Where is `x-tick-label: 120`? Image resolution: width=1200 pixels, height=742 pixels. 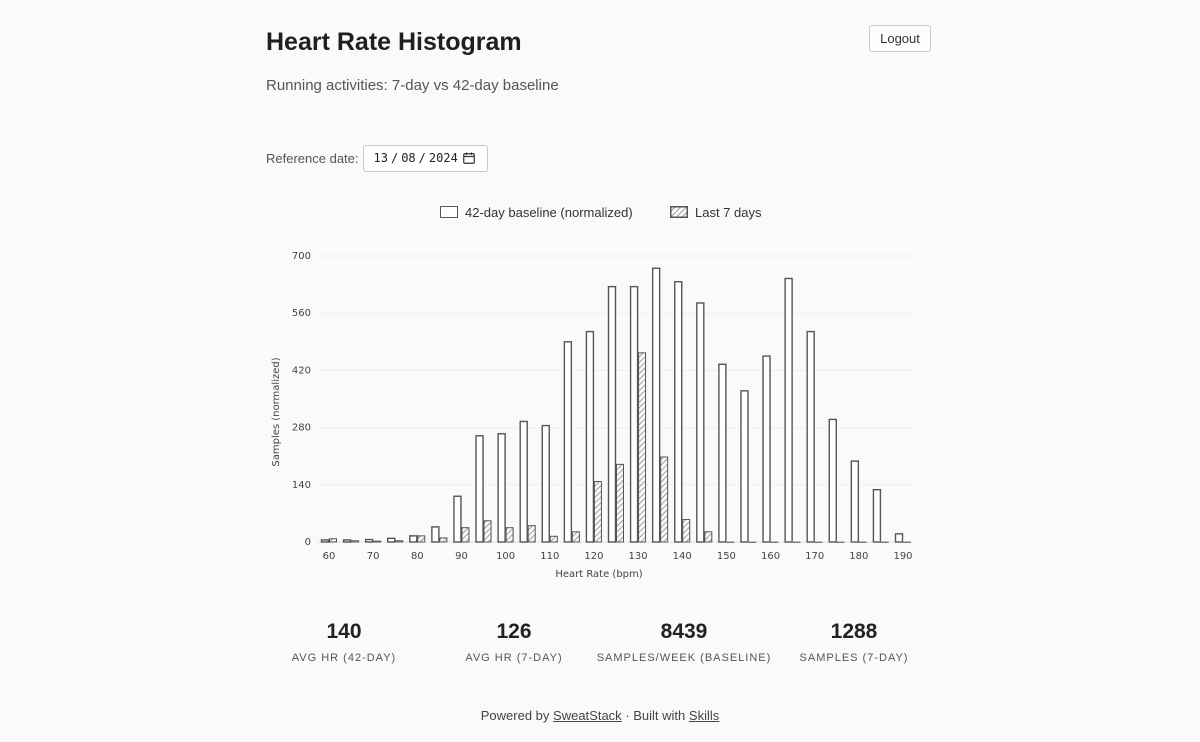 x-tick-label: 120 is located at coordinates (593, 556).